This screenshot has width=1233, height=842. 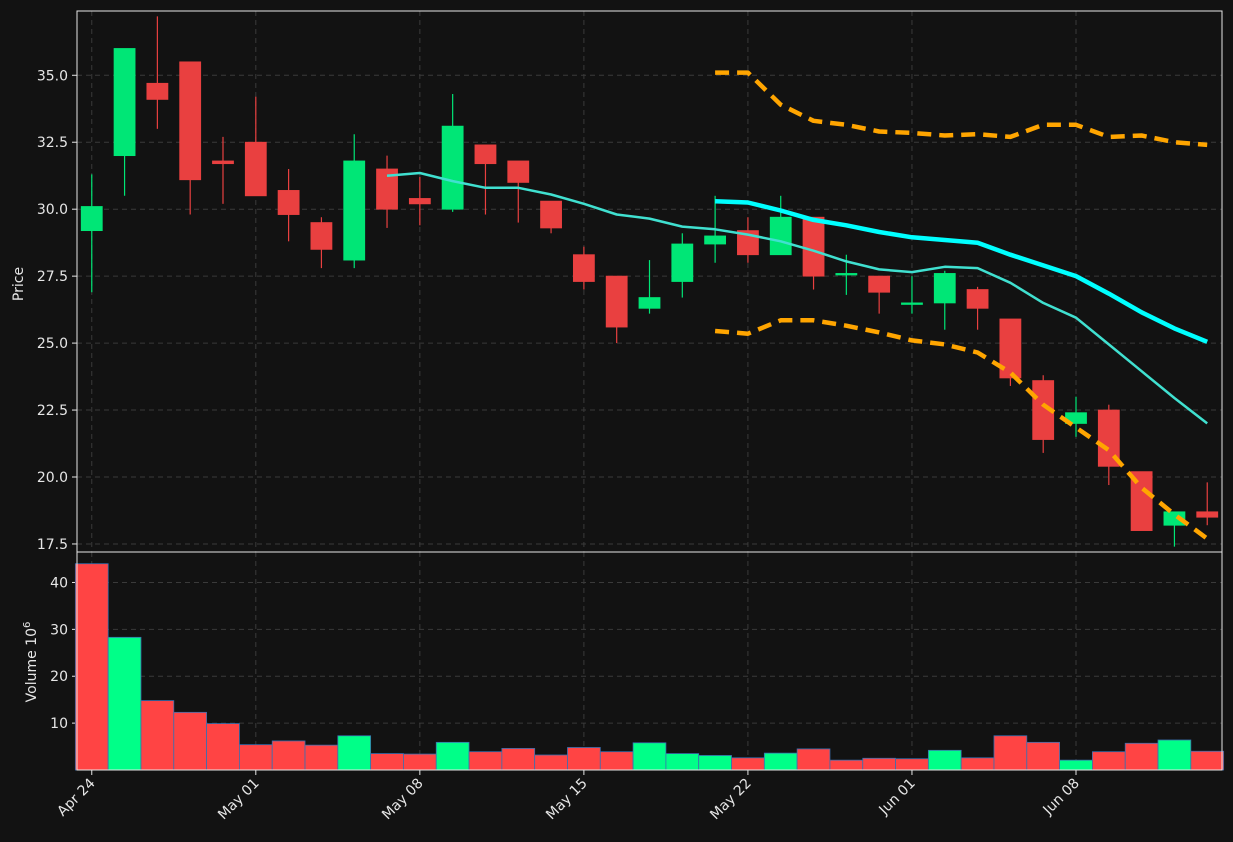 What do you see at coordinates (52, 344) in the screenshot?
I see `price-tick-label: 25.0` at bounding box center [52, 344].